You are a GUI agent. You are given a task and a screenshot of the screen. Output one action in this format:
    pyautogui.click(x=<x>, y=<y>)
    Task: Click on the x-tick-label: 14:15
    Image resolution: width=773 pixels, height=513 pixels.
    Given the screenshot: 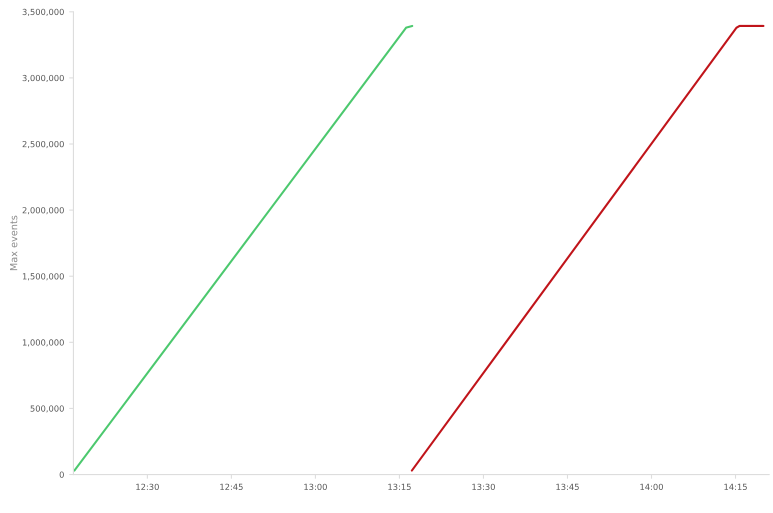 What is the action you would take?
    pyautogui.click(x=735, y=487)
    